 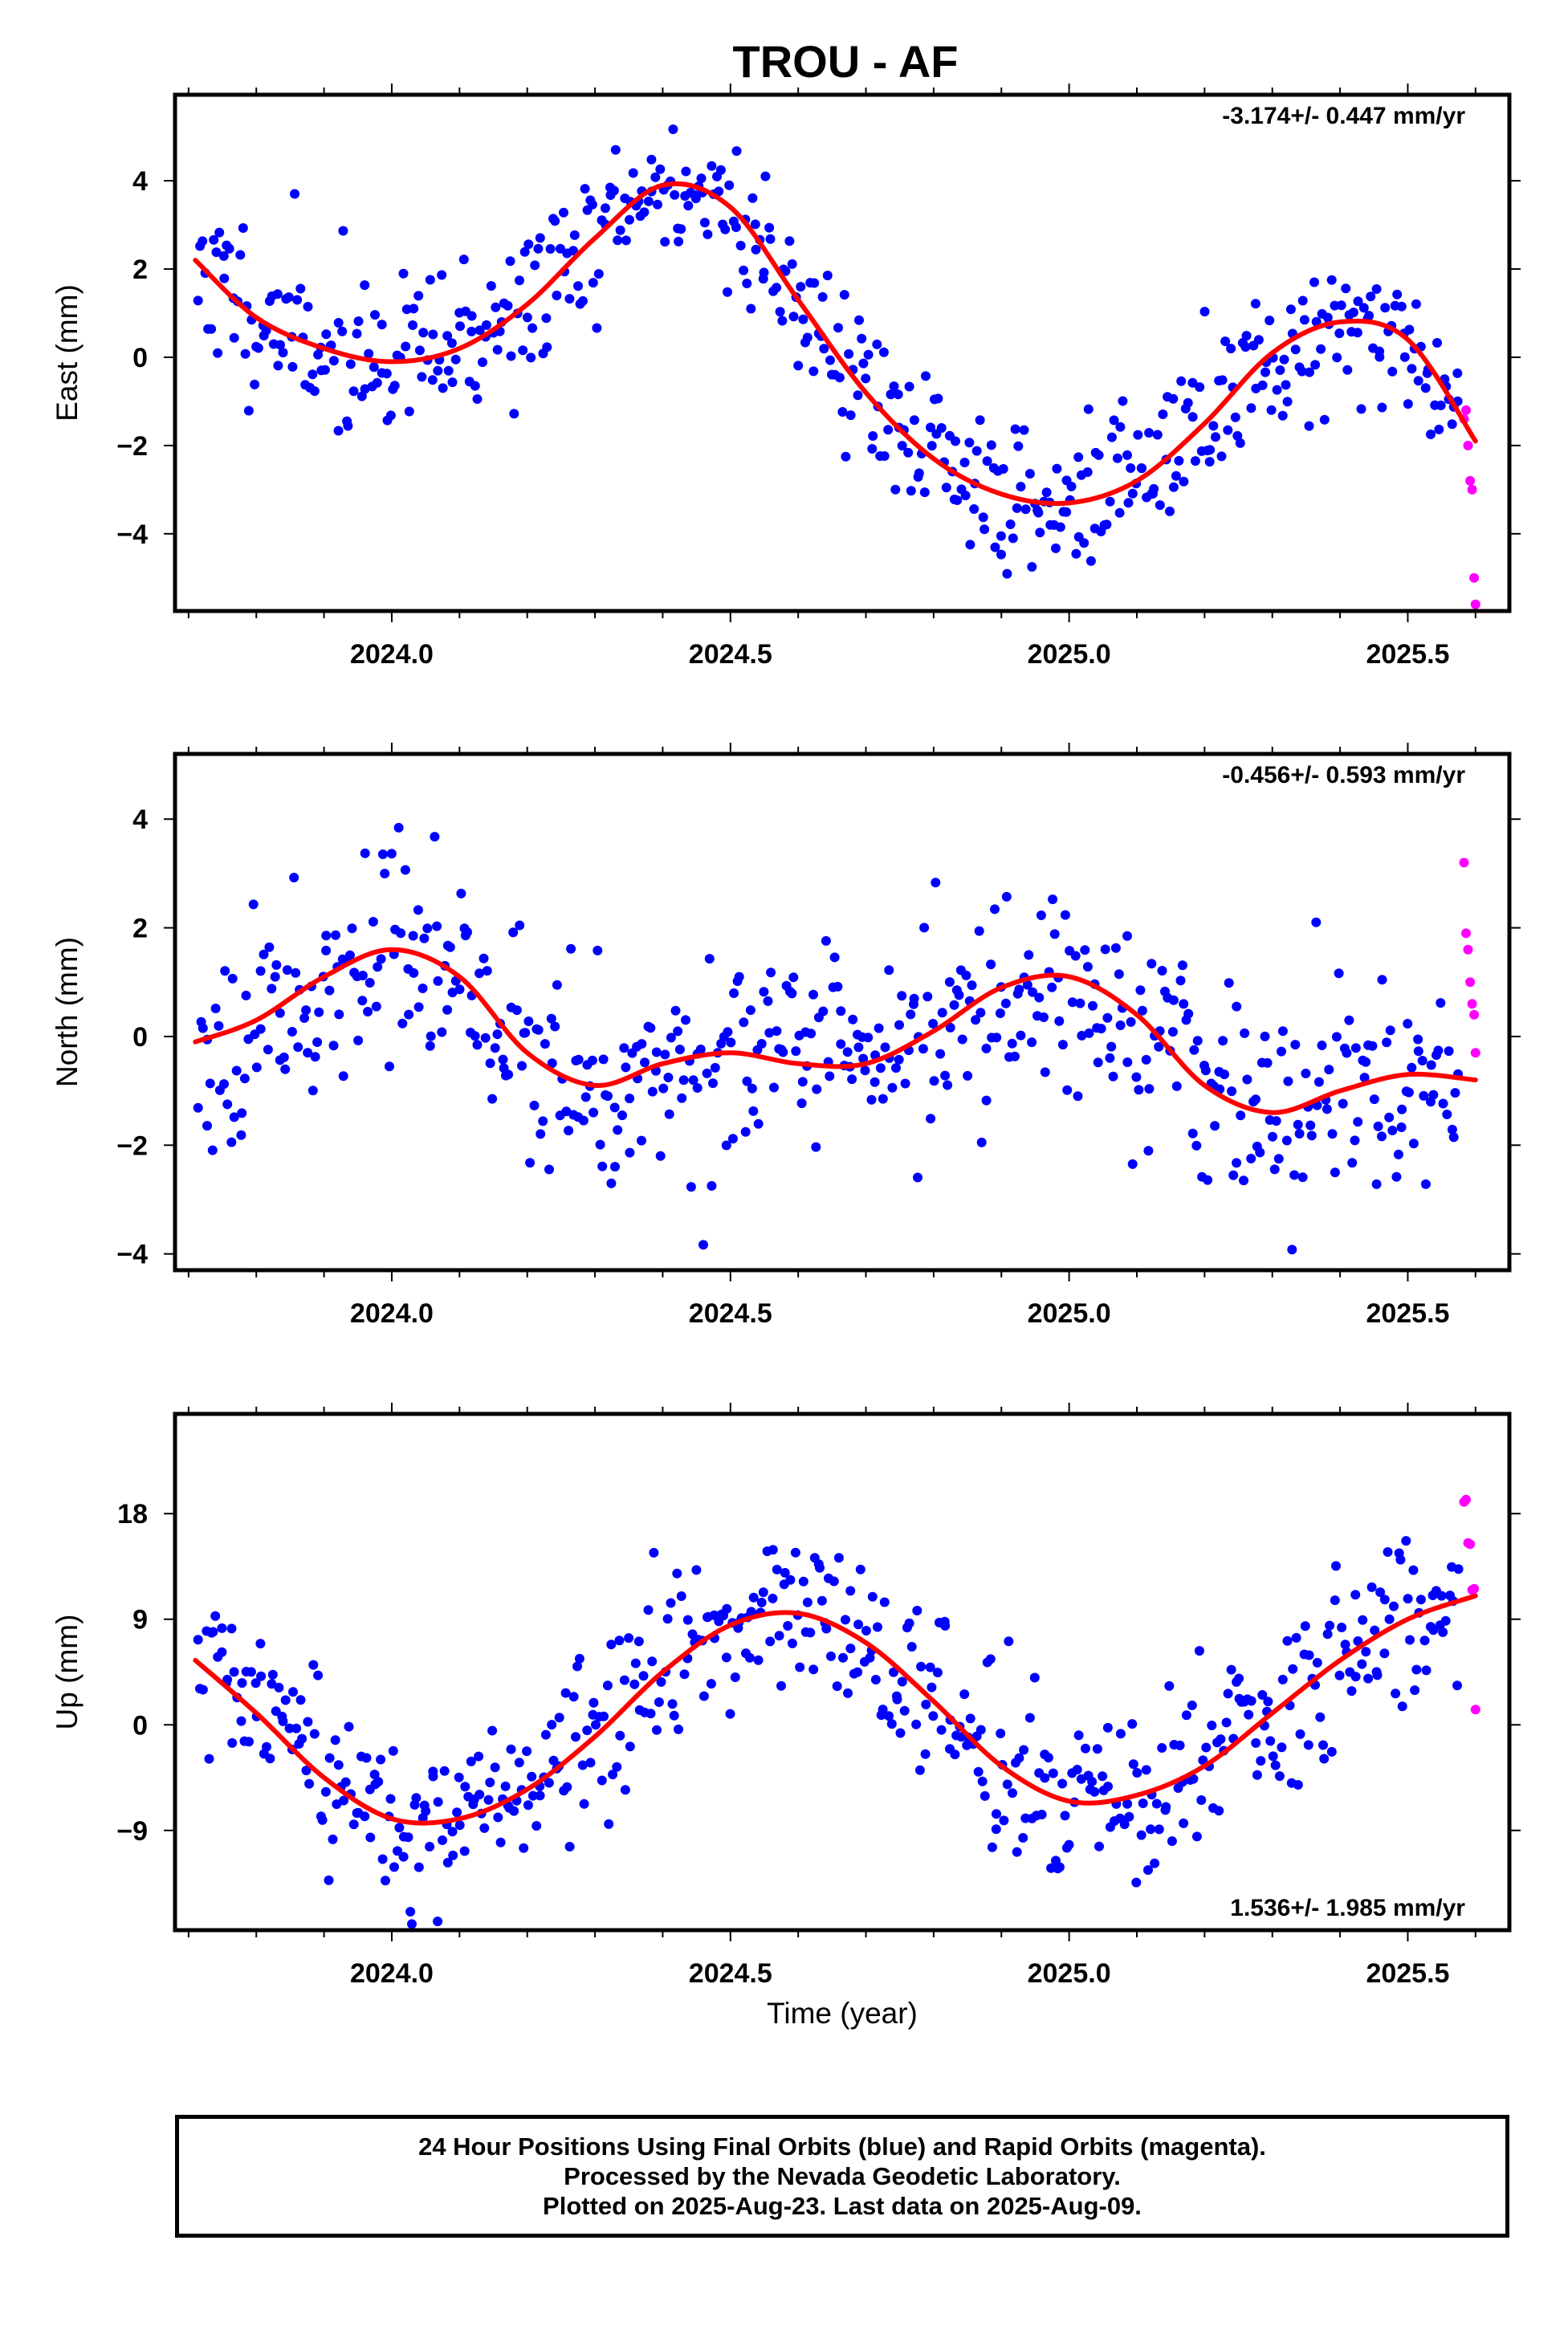 I want to click on up-axis-label: Up (mm), so click(x=67, y=1672).